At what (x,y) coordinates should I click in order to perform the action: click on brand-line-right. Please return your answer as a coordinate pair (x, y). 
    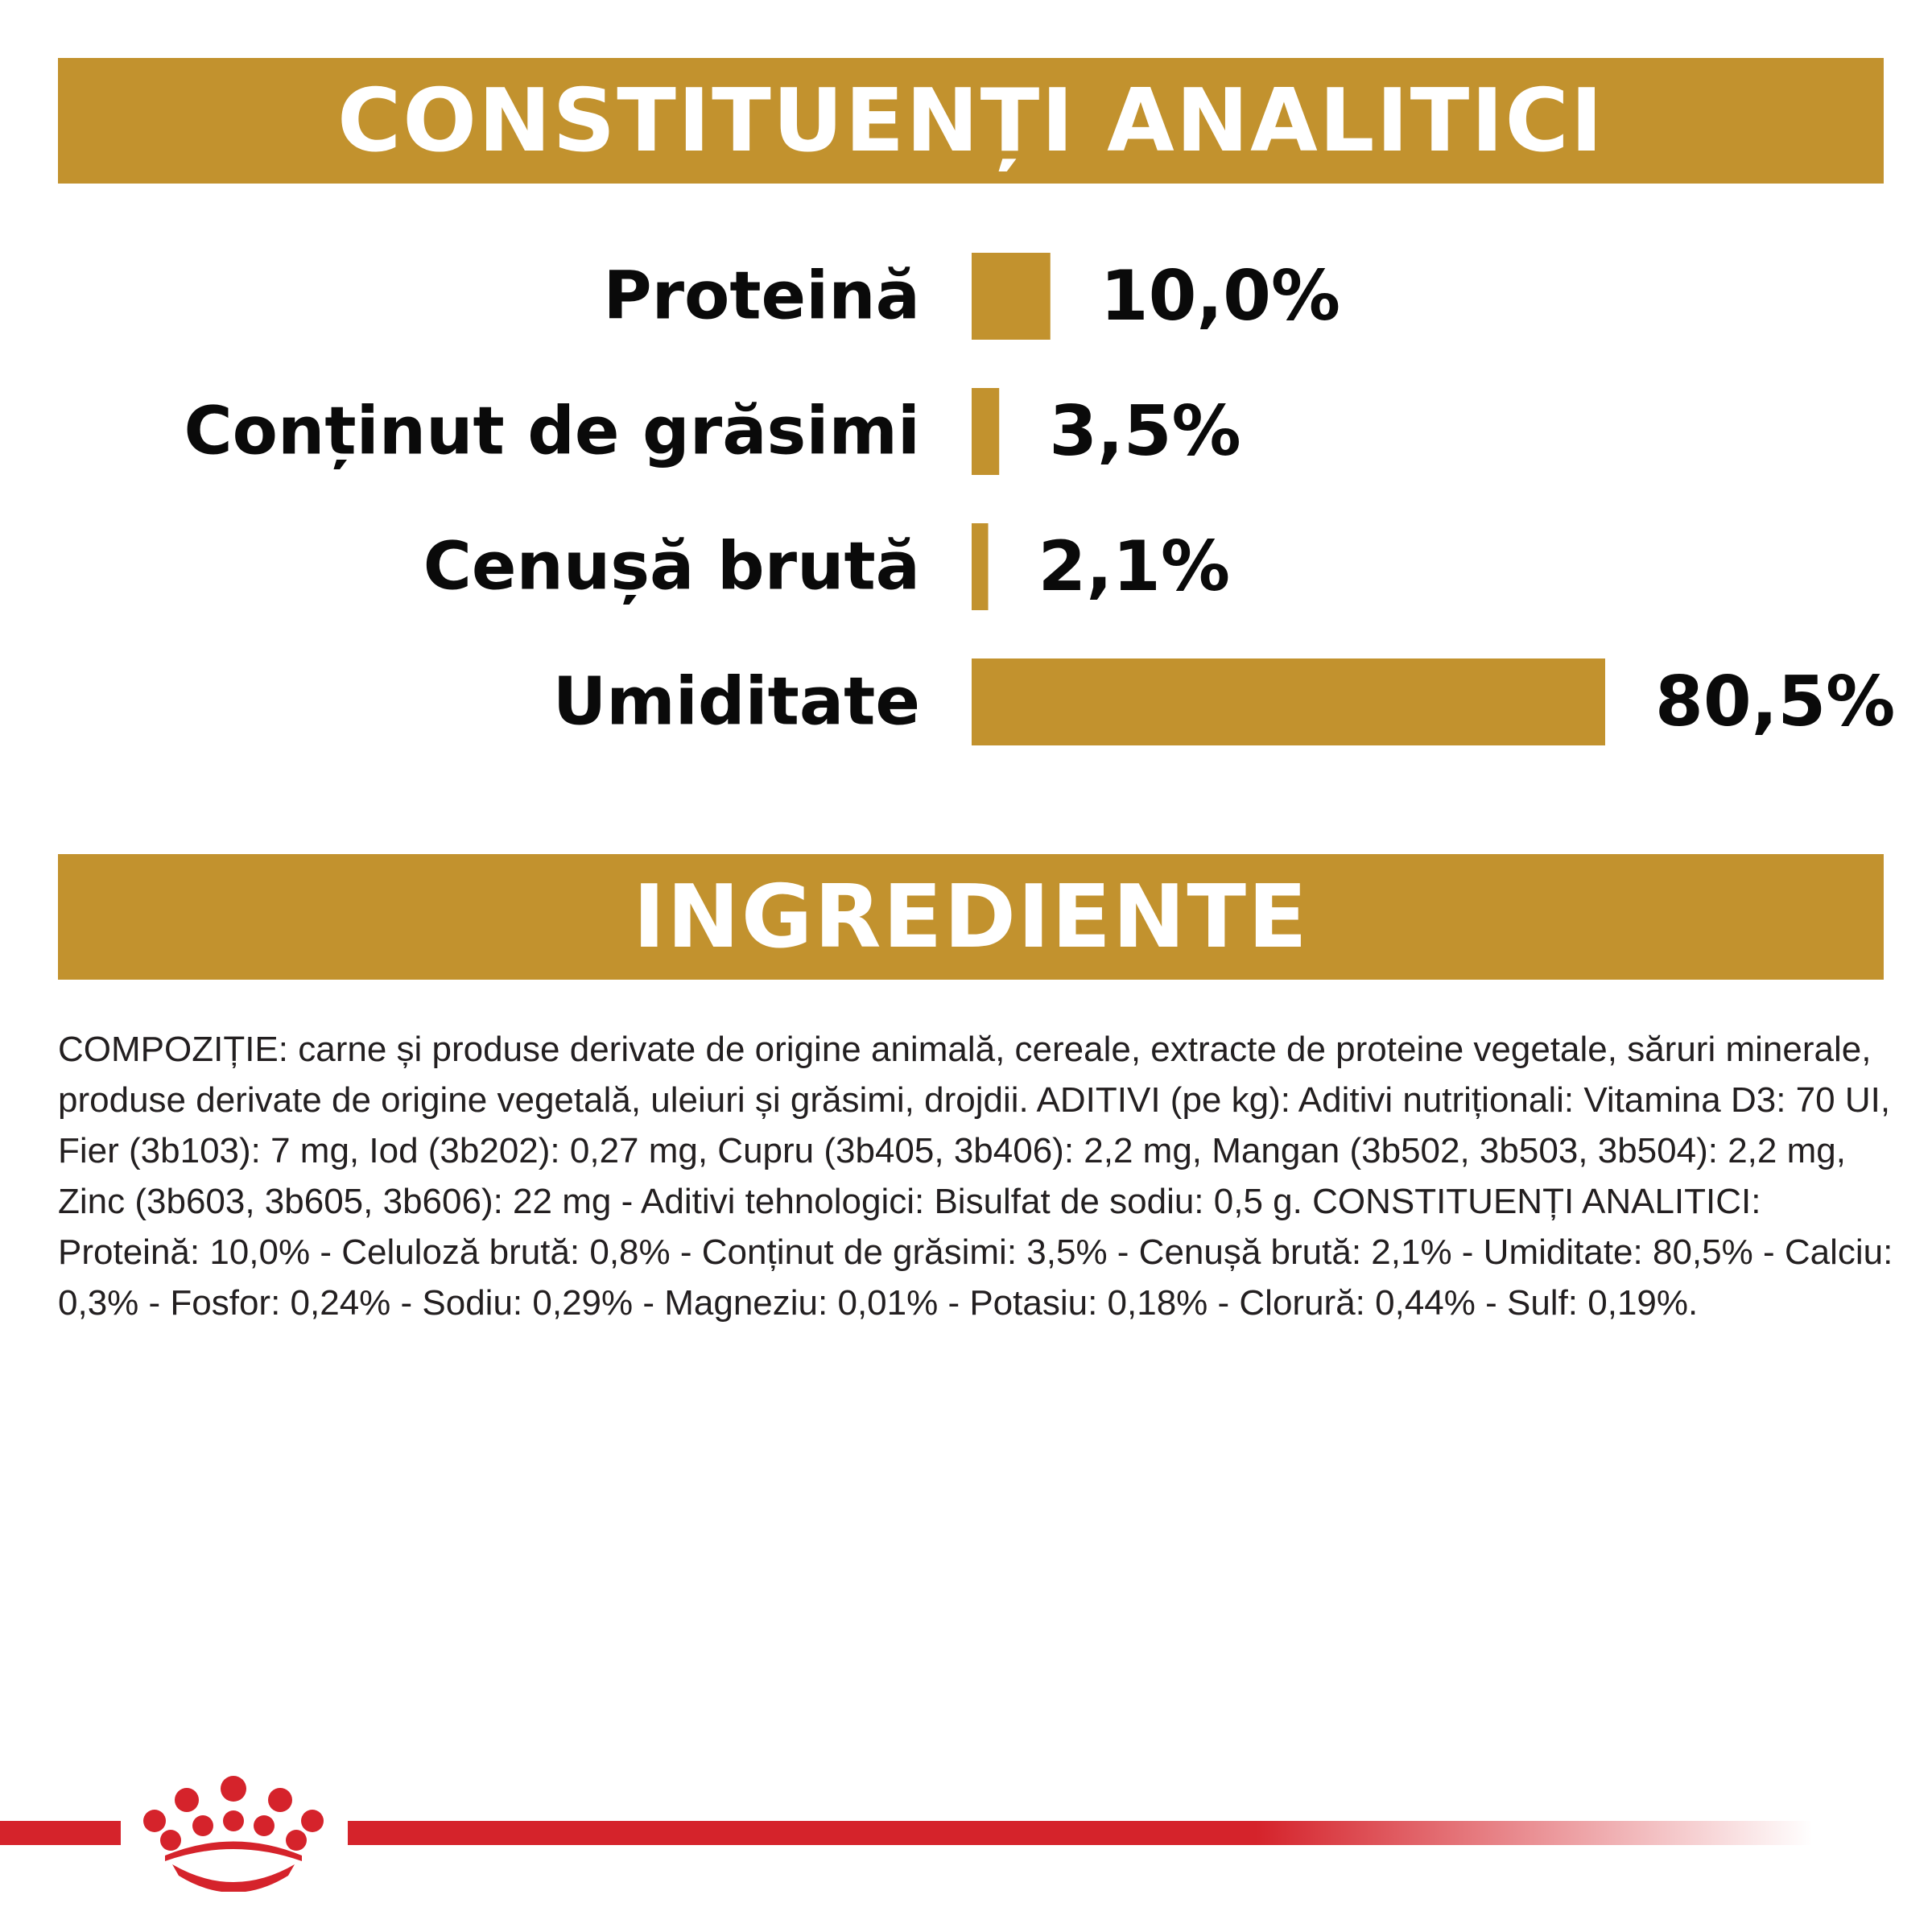
    Looking at the image, I should click on (1080, 1833).